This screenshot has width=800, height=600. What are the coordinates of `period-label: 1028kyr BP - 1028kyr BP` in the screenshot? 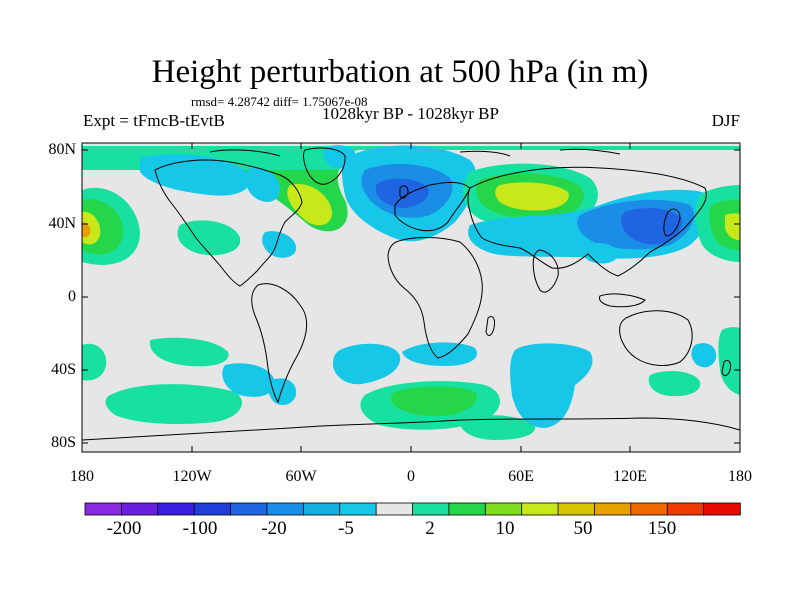 It's located at (410, 113).